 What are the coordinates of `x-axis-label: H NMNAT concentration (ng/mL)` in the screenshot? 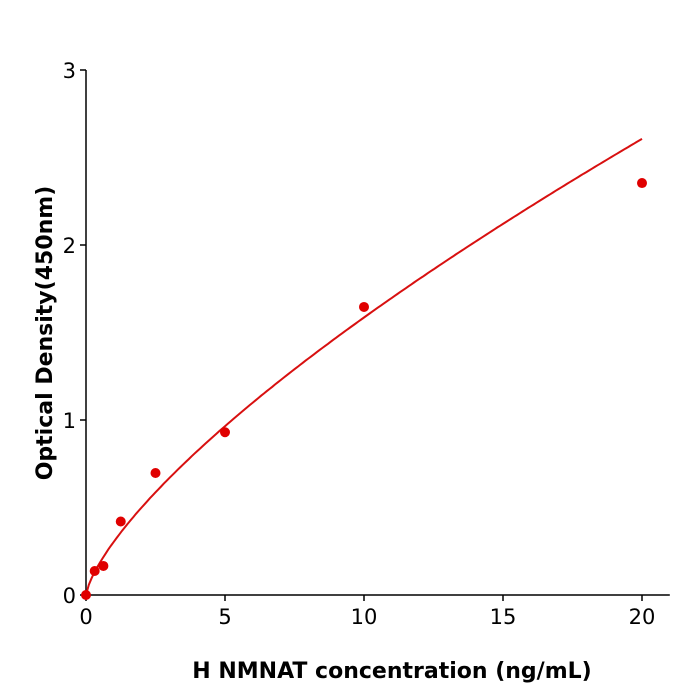 It's located at (391, 671).